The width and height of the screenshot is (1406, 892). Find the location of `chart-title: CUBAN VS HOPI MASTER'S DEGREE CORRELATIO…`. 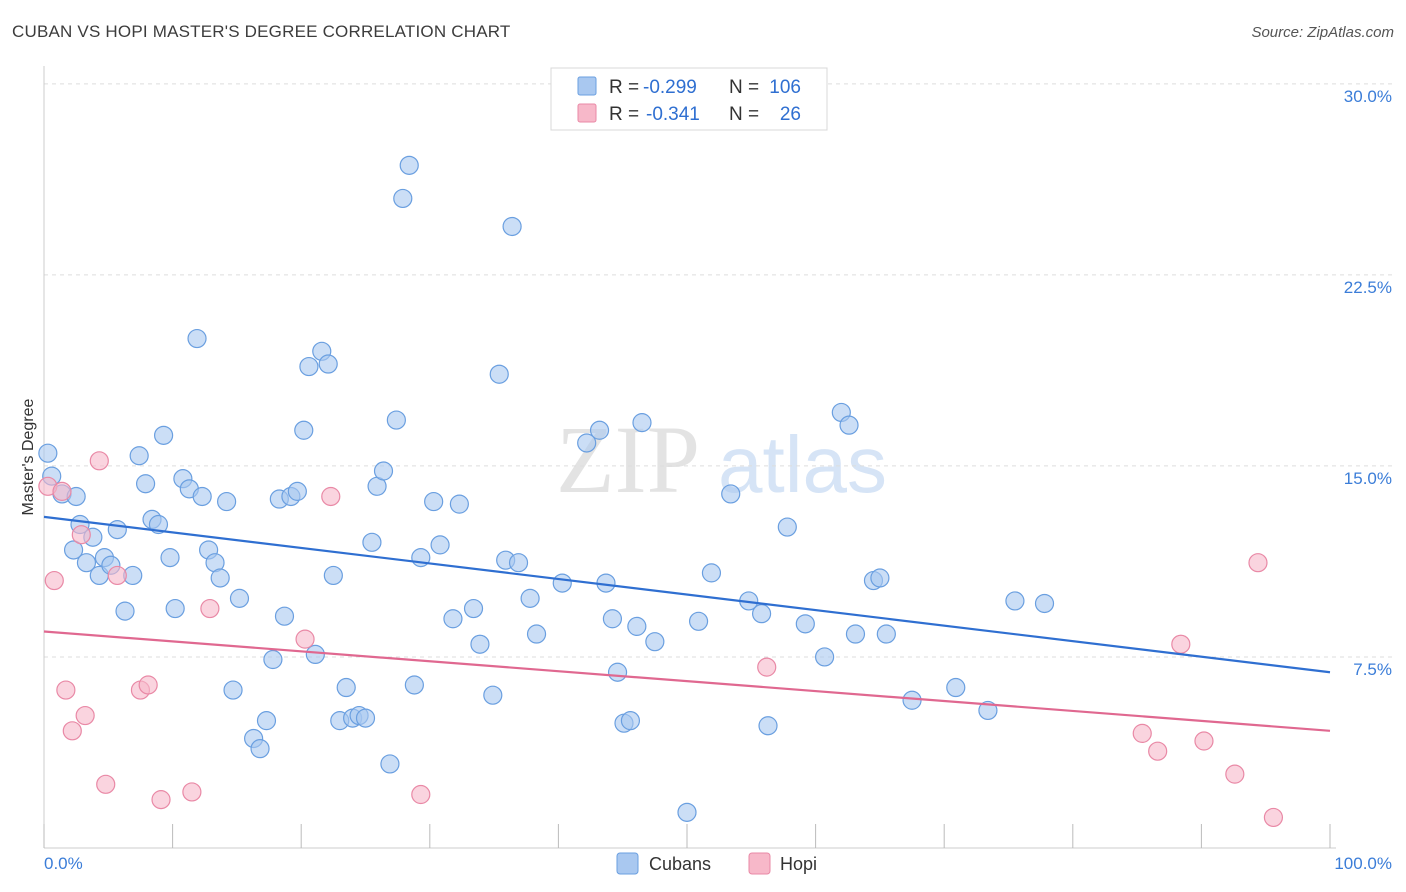

chart-title: CUBAN VS HOPI MASTER'S DEGREE CORRELATIO… is located at coordinates (261, 31).